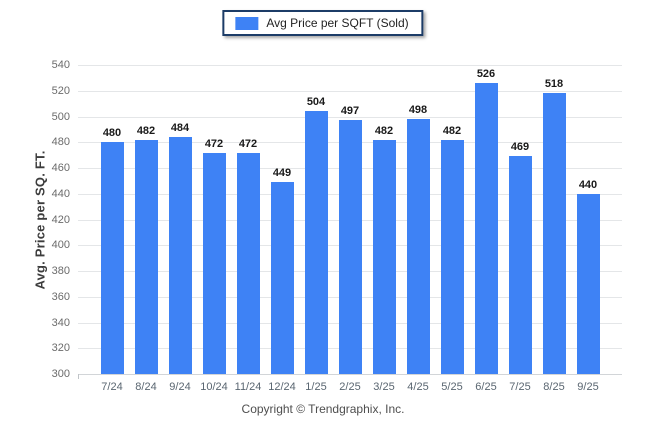 This screenshot has height=434, width=646. I want to click on bar-9/24, so click(180, 255).